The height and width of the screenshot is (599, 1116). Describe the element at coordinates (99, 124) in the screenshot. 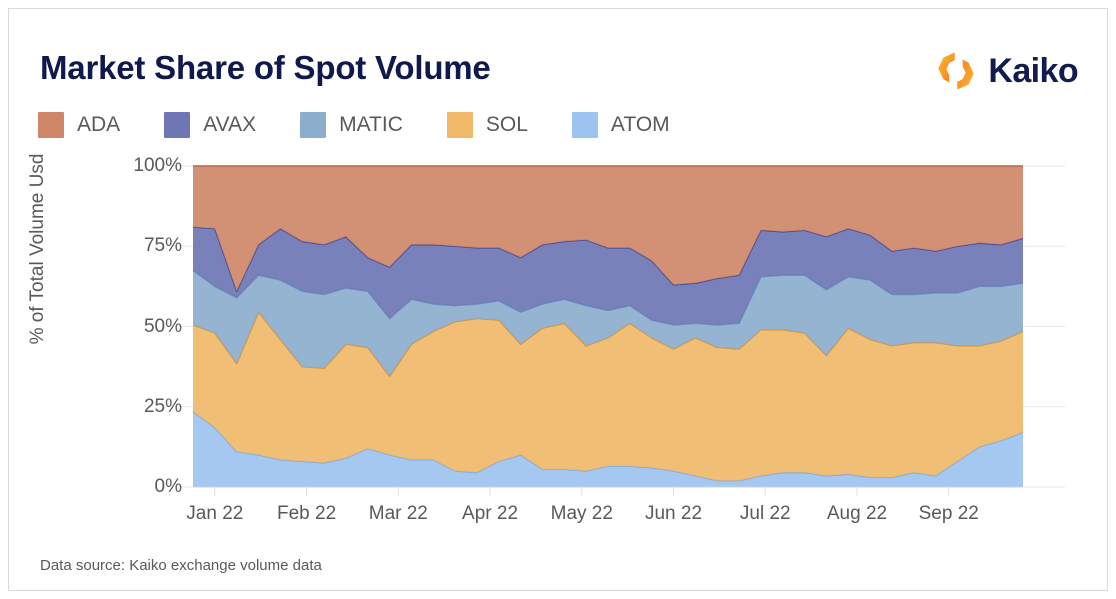

I see `legend-label-ada: ADA` at that location.